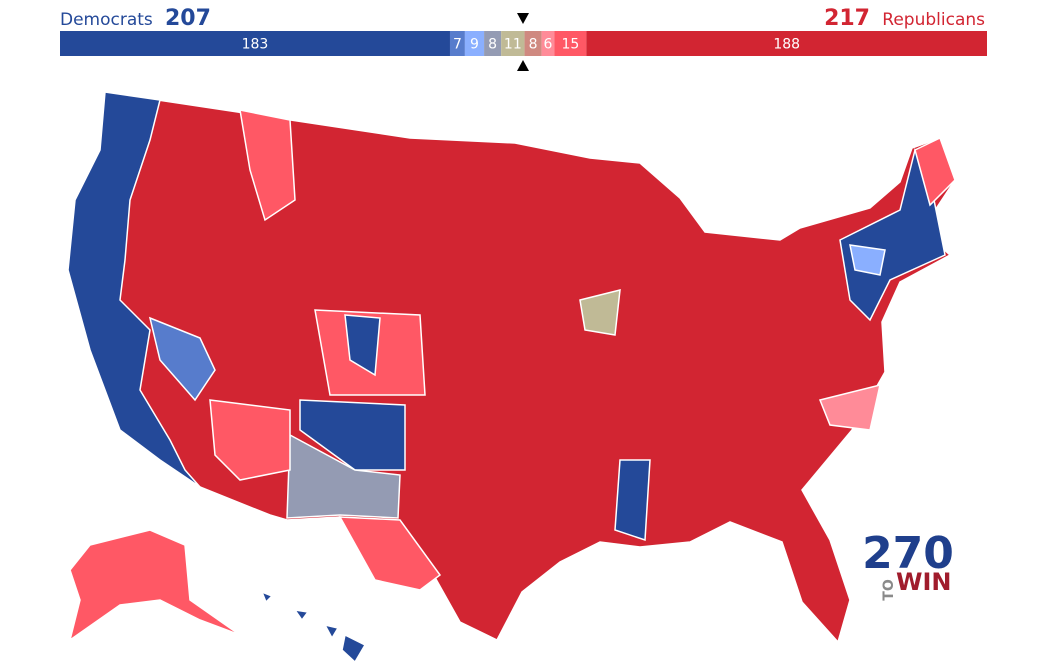 The width and height of the screenshot is (1050, 670). What do you see at coordinates (632, 500) in the screenshot?
I see `mississippi-dem` at bounding box center [632, 500].